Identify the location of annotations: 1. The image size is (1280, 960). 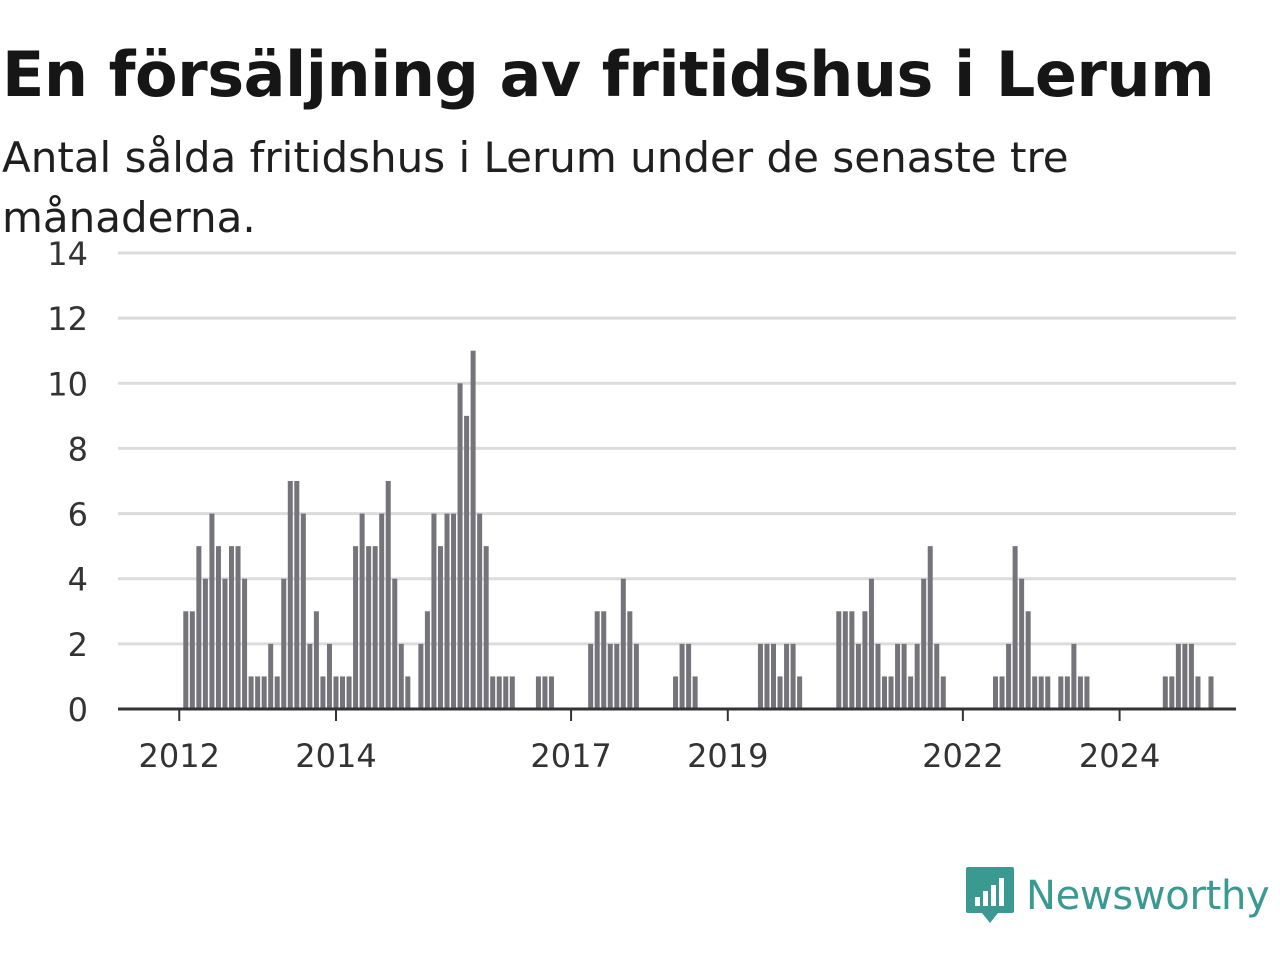
(1257, 4).